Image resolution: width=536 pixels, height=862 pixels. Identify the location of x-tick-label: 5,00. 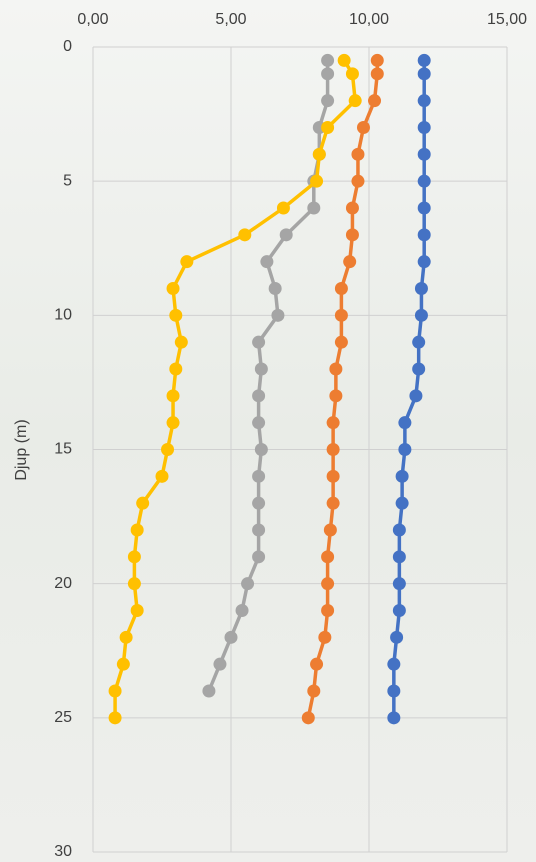
(230, 19).